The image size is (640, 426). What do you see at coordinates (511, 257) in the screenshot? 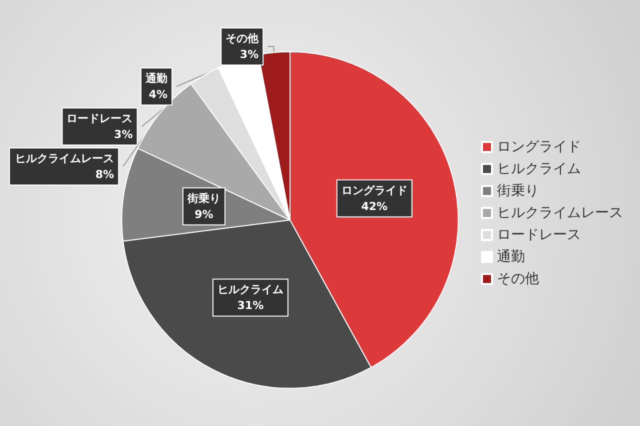
I see `legend-label: 通勤` at bounding box center [511, 257].